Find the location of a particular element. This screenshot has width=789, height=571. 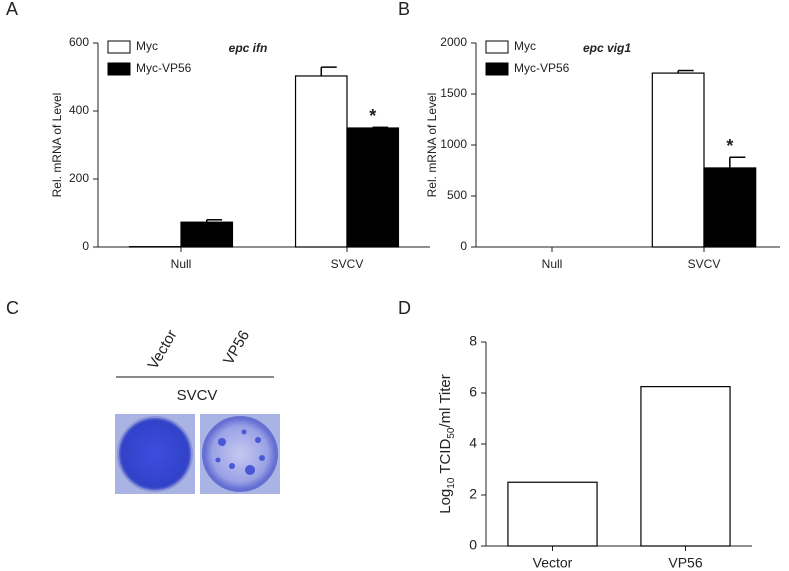

treatment-label: SVCV is located at coordinates (197, 395).